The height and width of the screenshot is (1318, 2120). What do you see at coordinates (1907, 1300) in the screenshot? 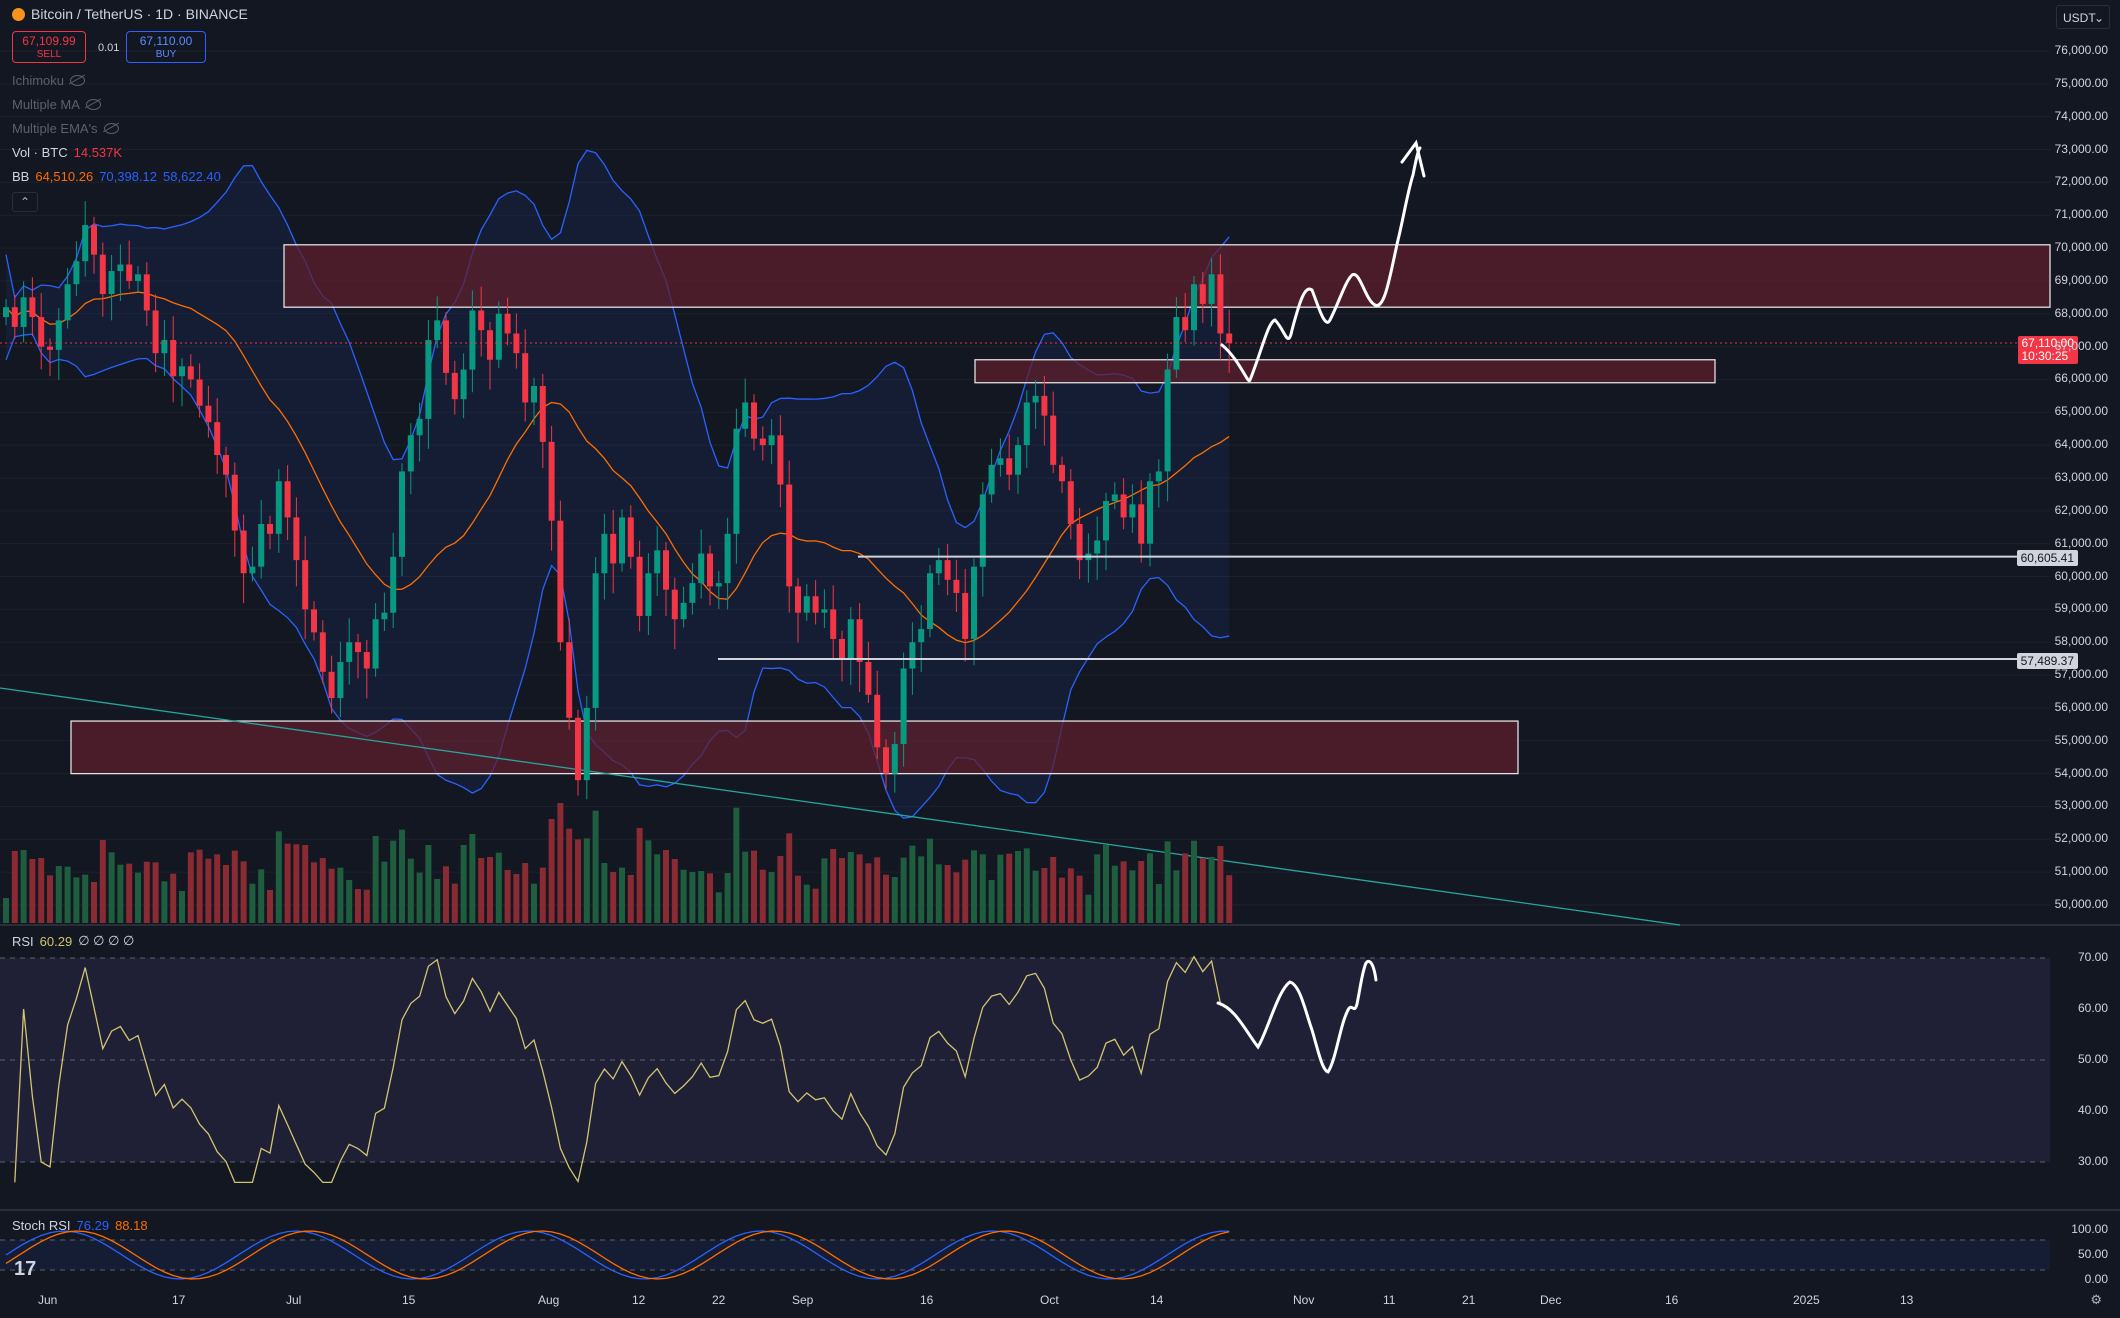
I see `time-tick-label: 13` at bounding box center [1907, 1300].